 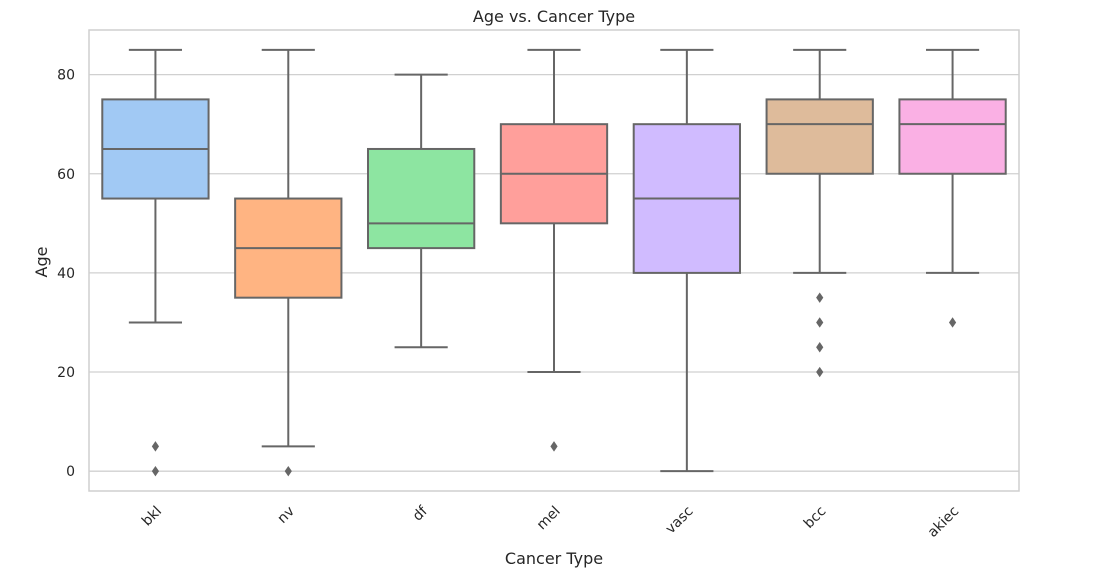 What do you see at coordinates (66, 274) in the screenshot?
I see `y-tick-label: 40` at bounding box center [66, 274].